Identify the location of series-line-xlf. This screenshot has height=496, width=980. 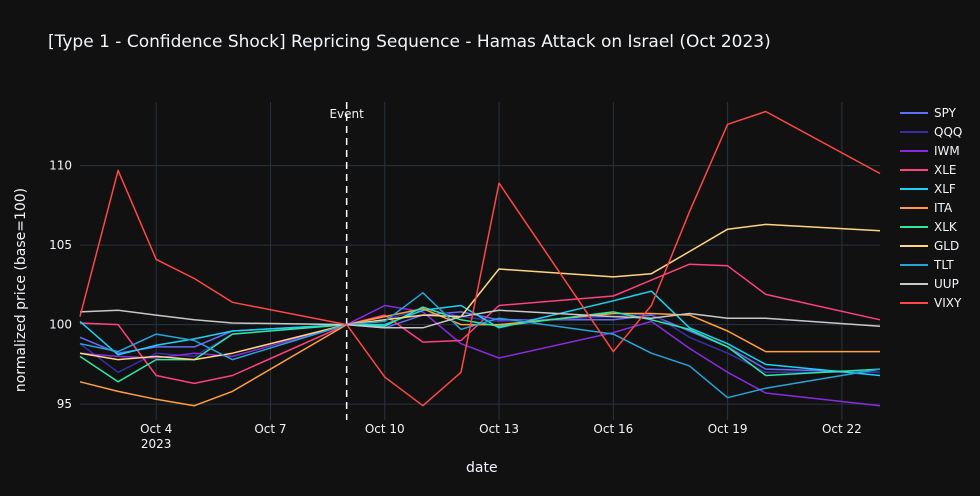
(480, 333).